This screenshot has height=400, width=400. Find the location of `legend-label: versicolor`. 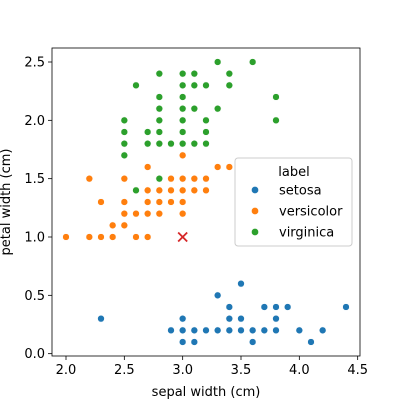

legend-label: versicolor is located at coordinates (311, 212).